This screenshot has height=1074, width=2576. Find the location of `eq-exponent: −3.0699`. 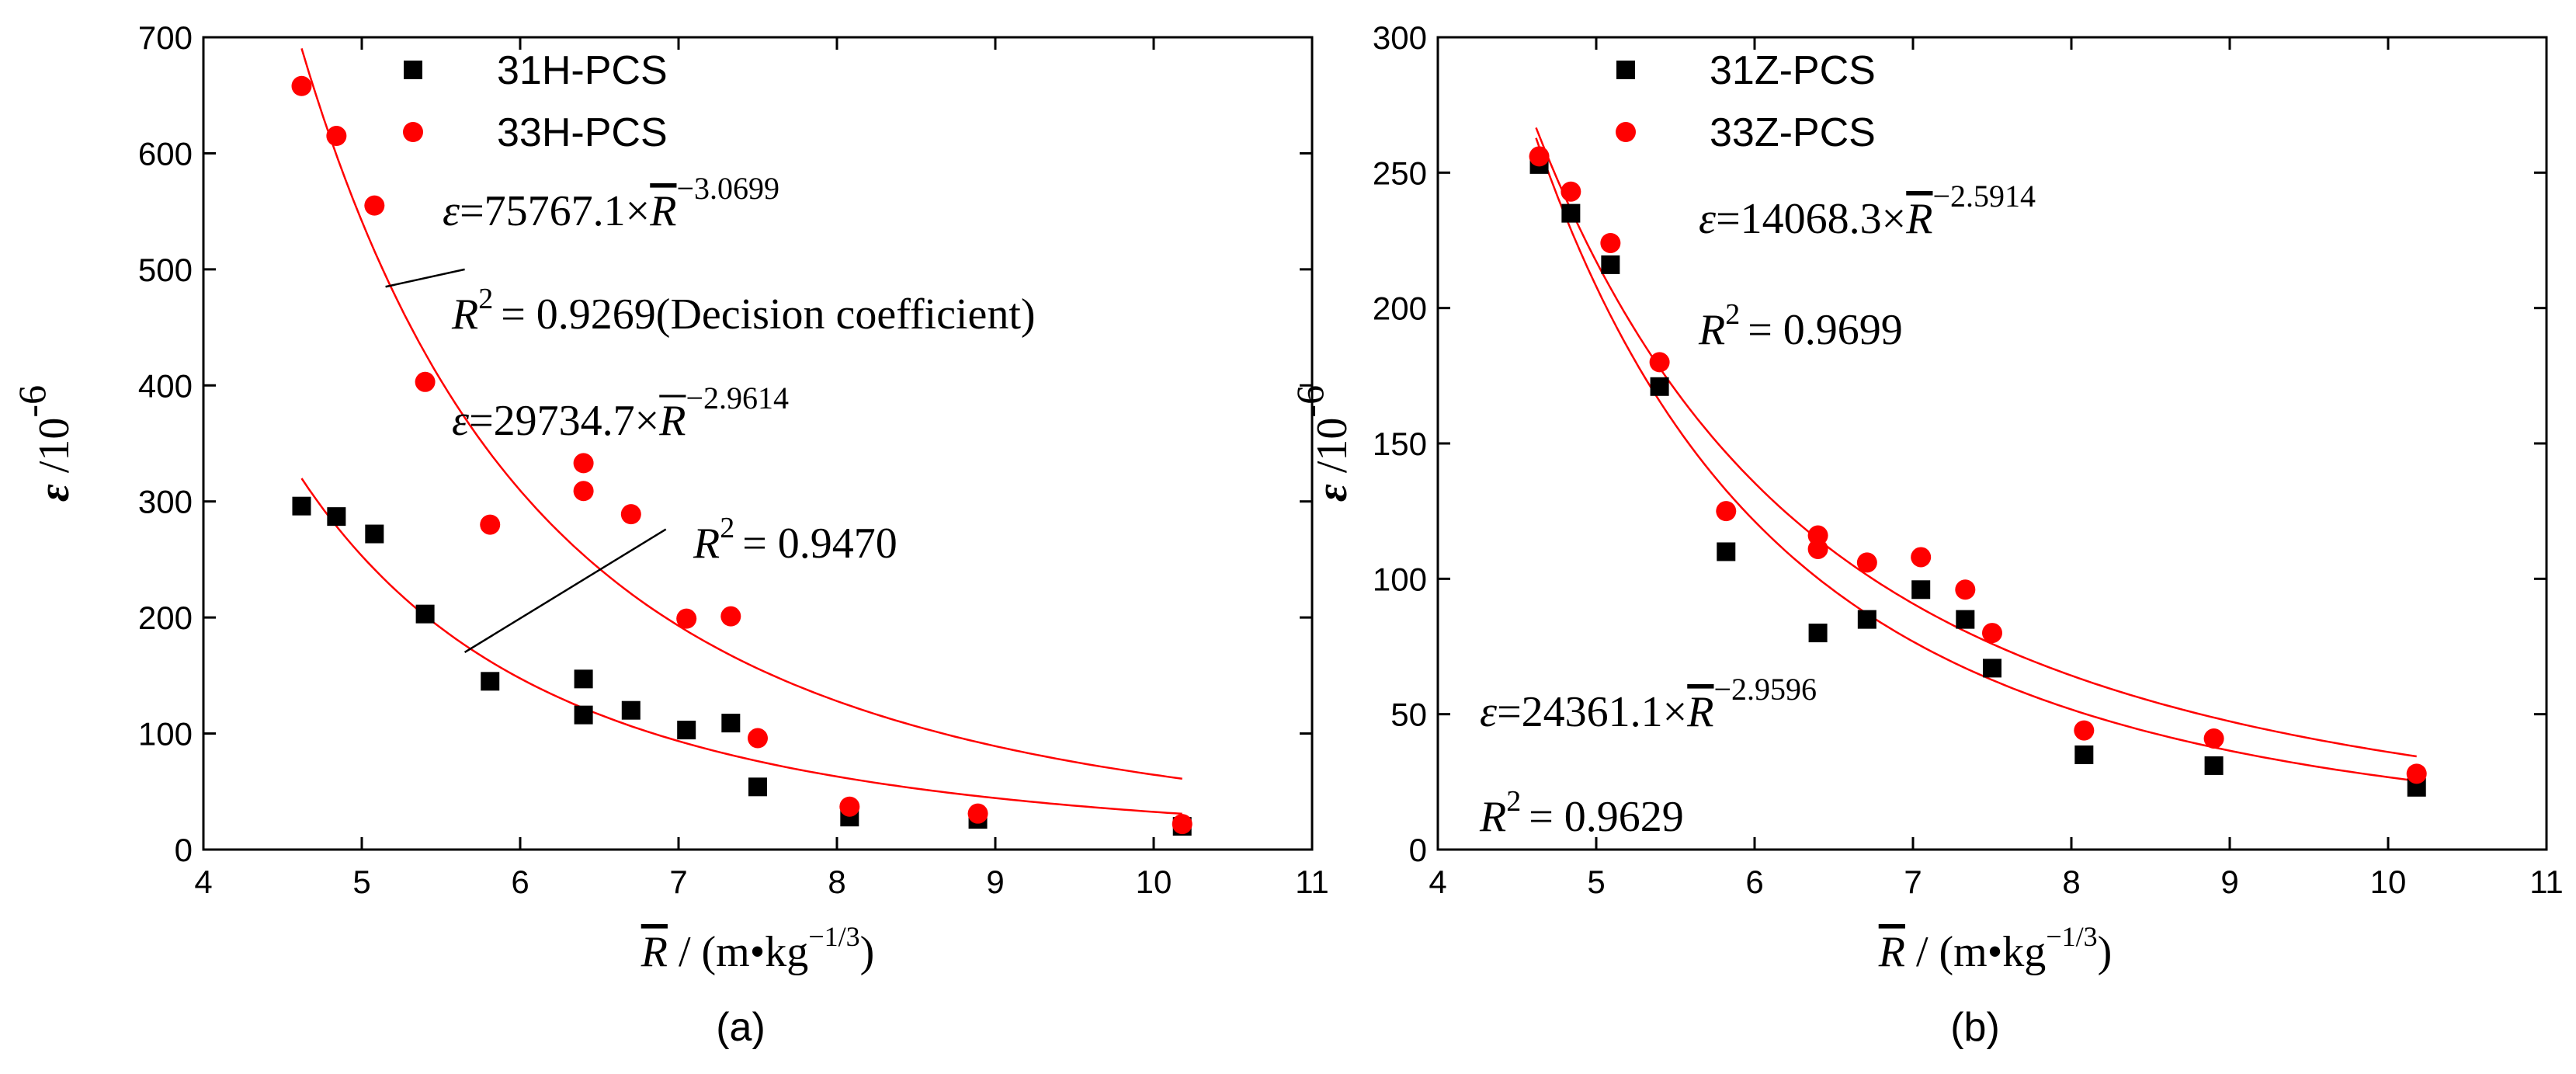

eq-exponent: −3.0699 is located at coordinates (727, 188).